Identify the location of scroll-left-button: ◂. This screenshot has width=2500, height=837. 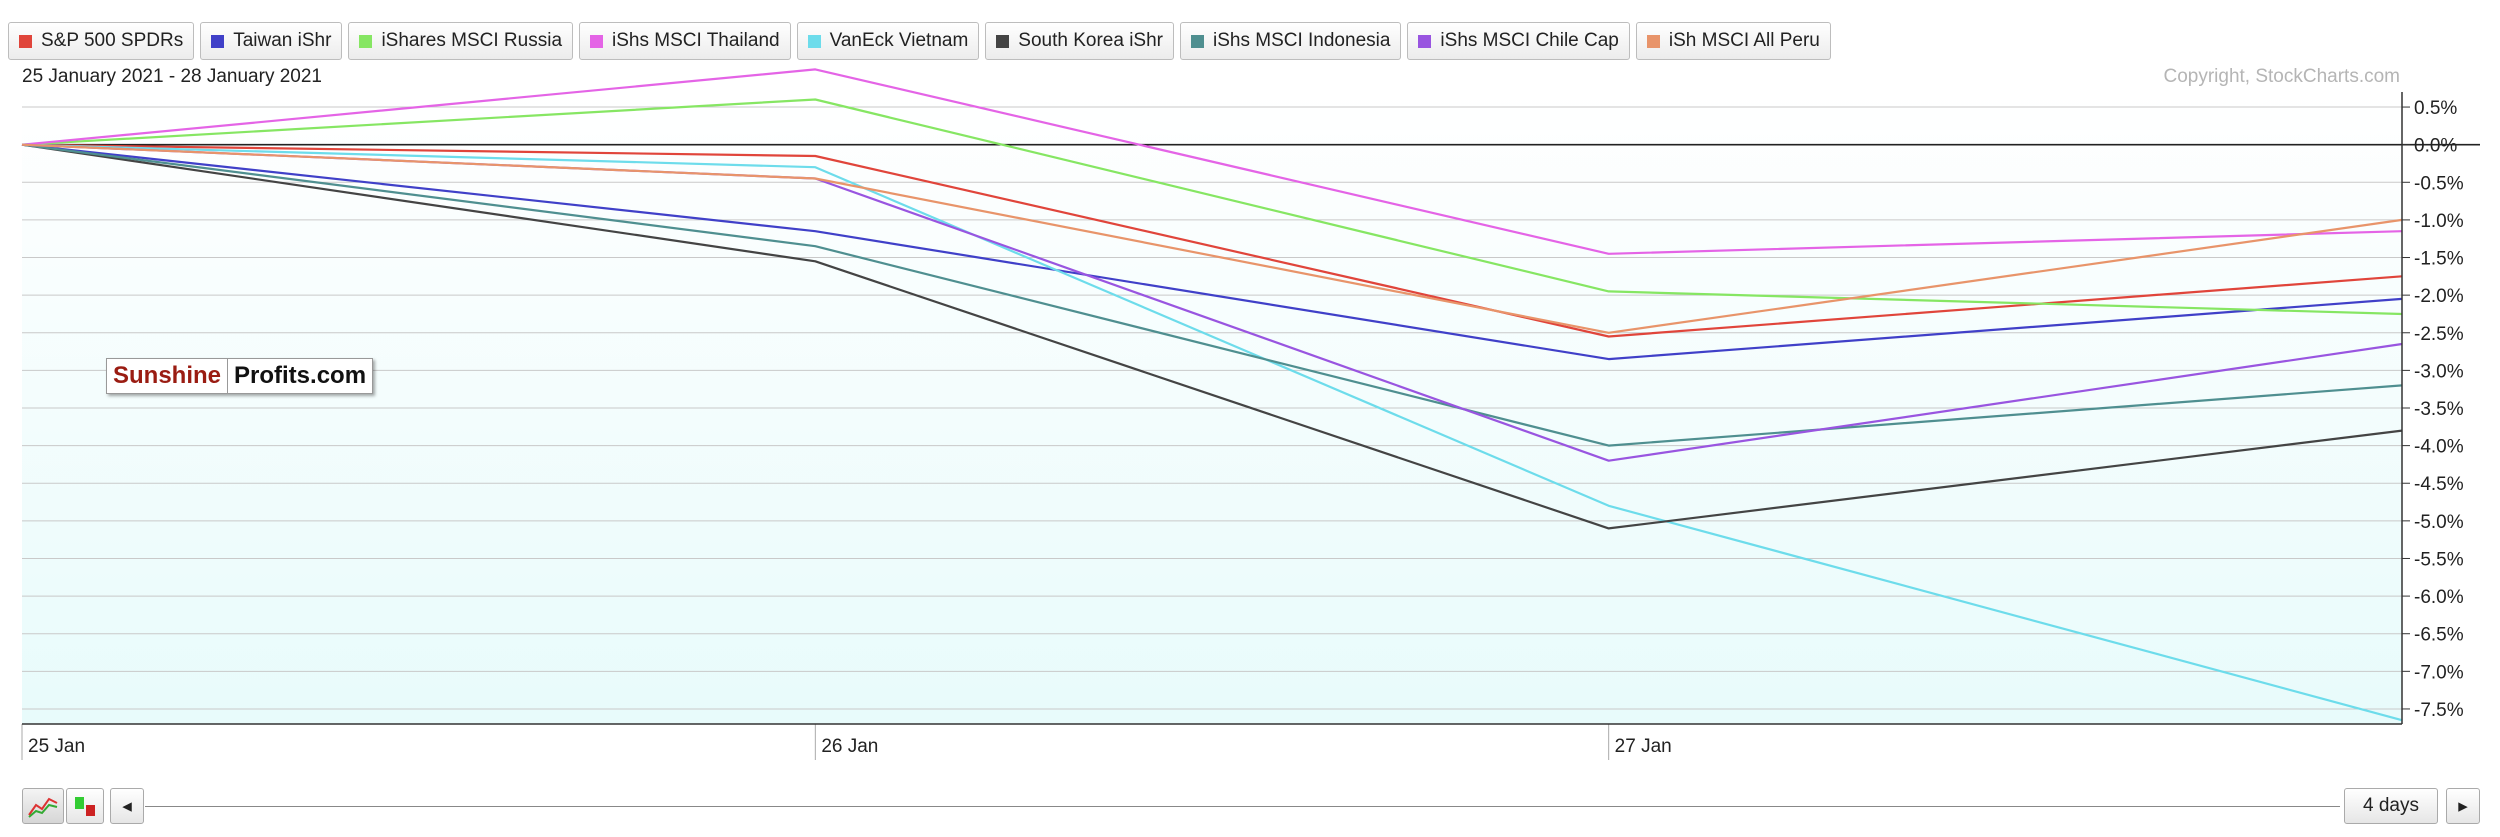
(127, 806).